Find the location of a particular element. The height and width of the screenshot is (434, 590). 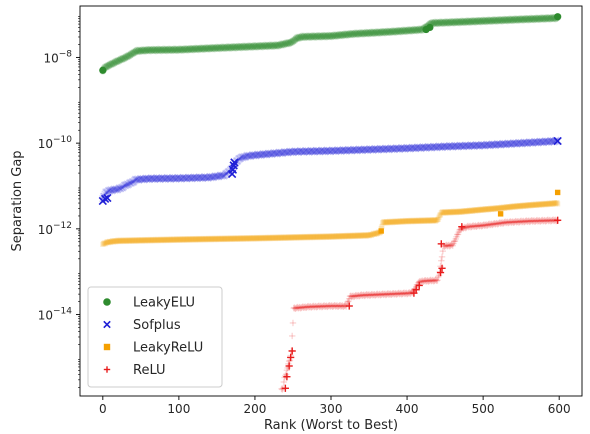

legend: LeakyELU Sofplus LeakyReLU ReLU is located at coordinates (155, 337).